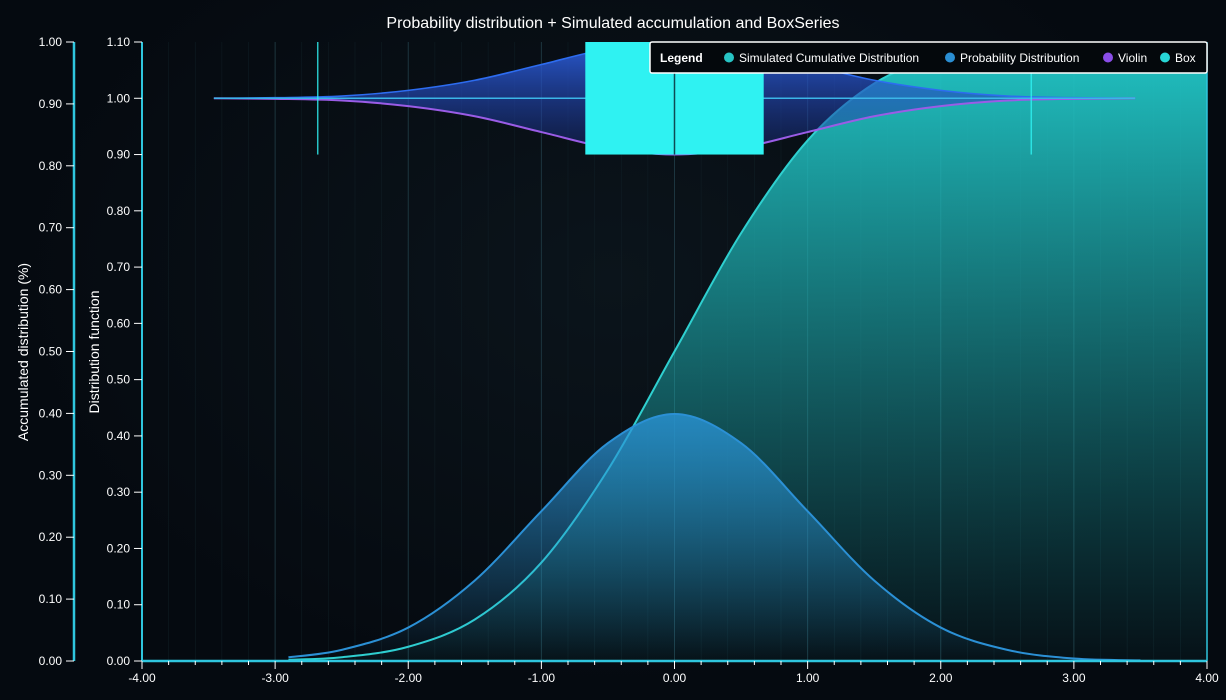 This screenshot has height=700, width=1226. What do you see at coordinates (51, 475) in the screenshot?
I see `left-axis-tick-label: 0.30` at bounding box center [51, 475].